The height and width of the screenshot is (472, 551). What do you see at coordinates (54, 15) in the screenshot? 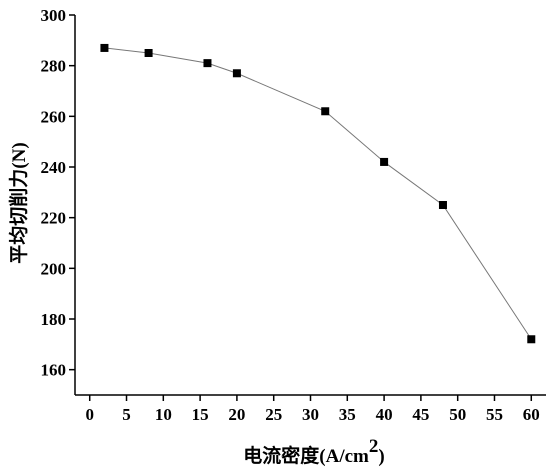
I see `y-tick-label: 300` at bounding box center [54, 15].